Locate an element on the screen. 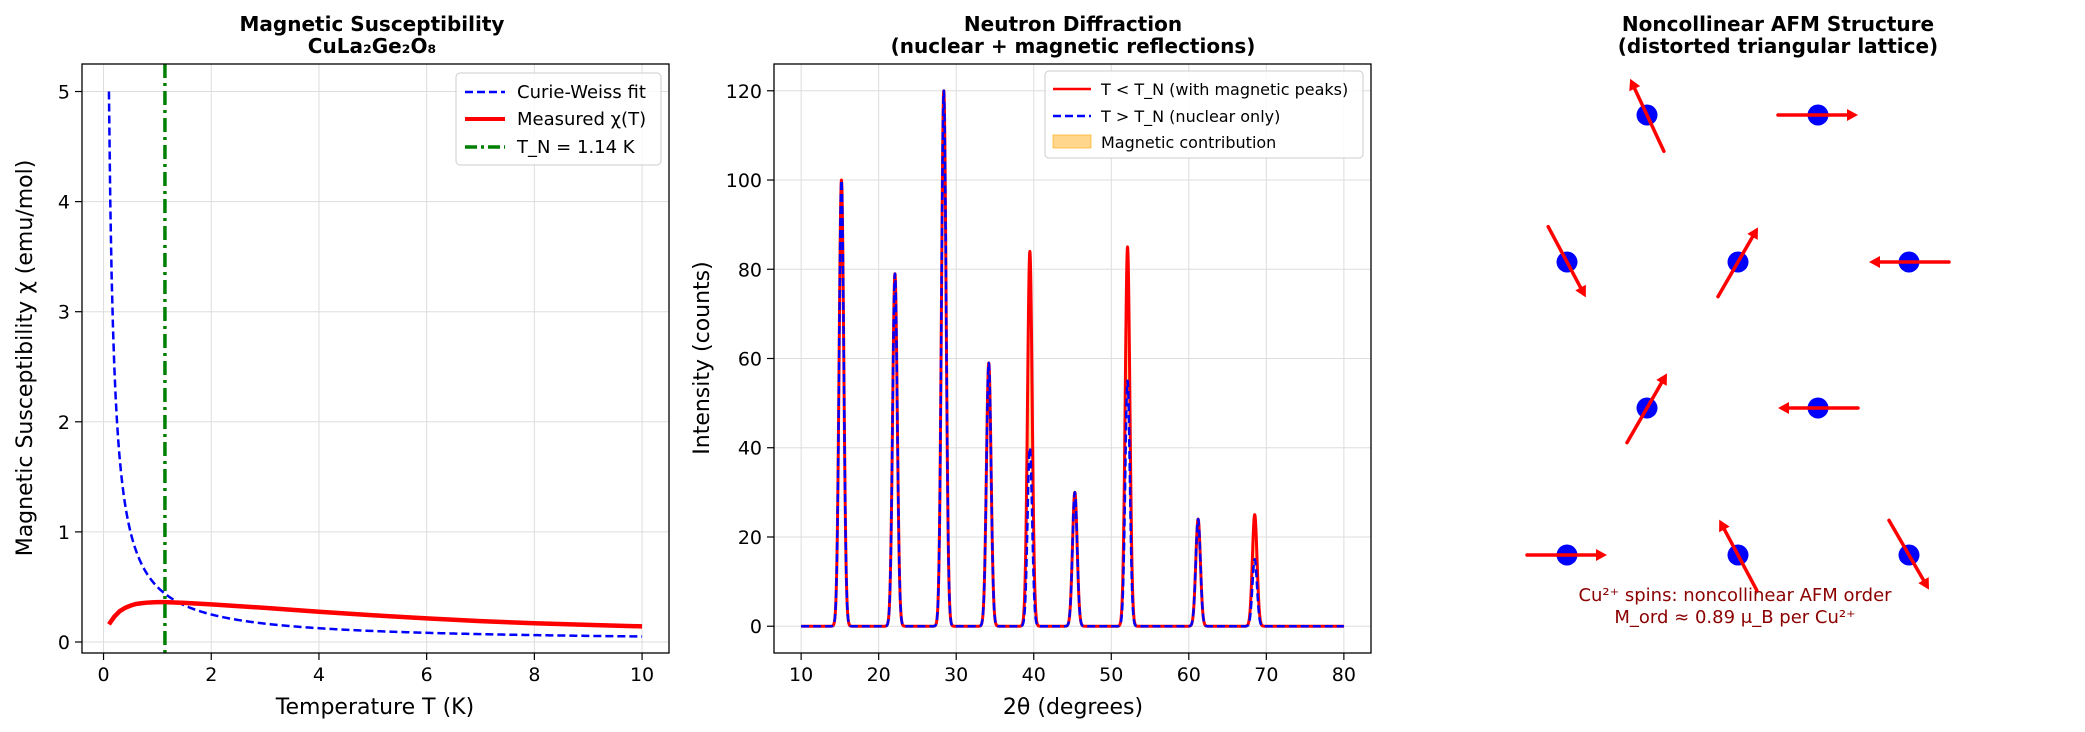 Image resolution: width=2085 pixels, height=732 pixels. x-tick-label: 6 is located at coordinates (427, 675).